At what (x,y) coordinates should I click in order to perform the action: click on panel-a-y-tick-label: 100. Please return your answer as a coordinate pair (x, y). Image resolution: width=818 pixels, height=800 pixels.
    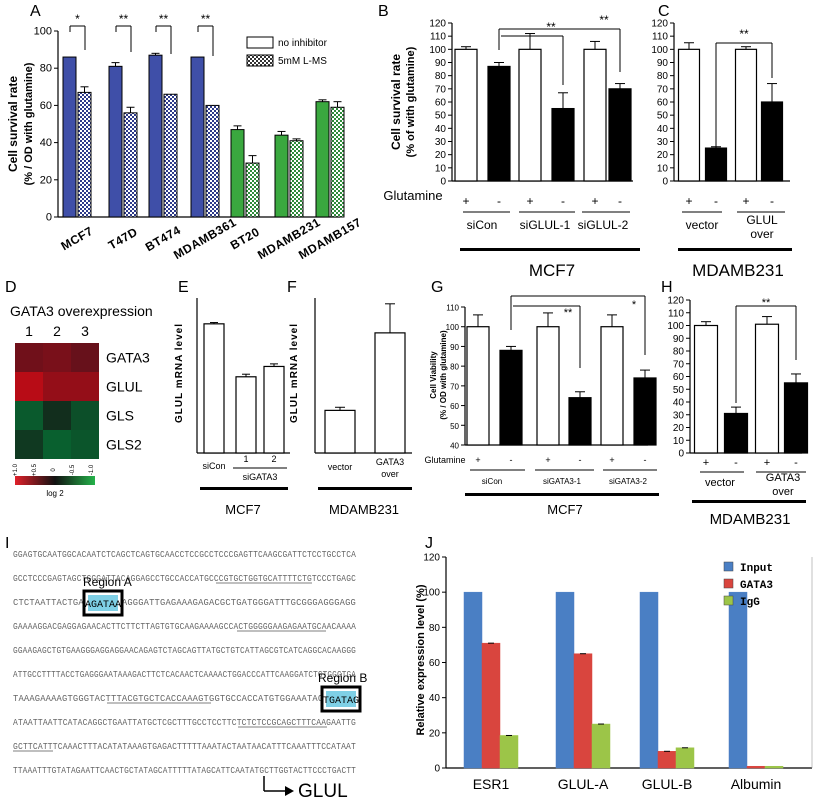
    Looking at the image, I should click on (43, 32).